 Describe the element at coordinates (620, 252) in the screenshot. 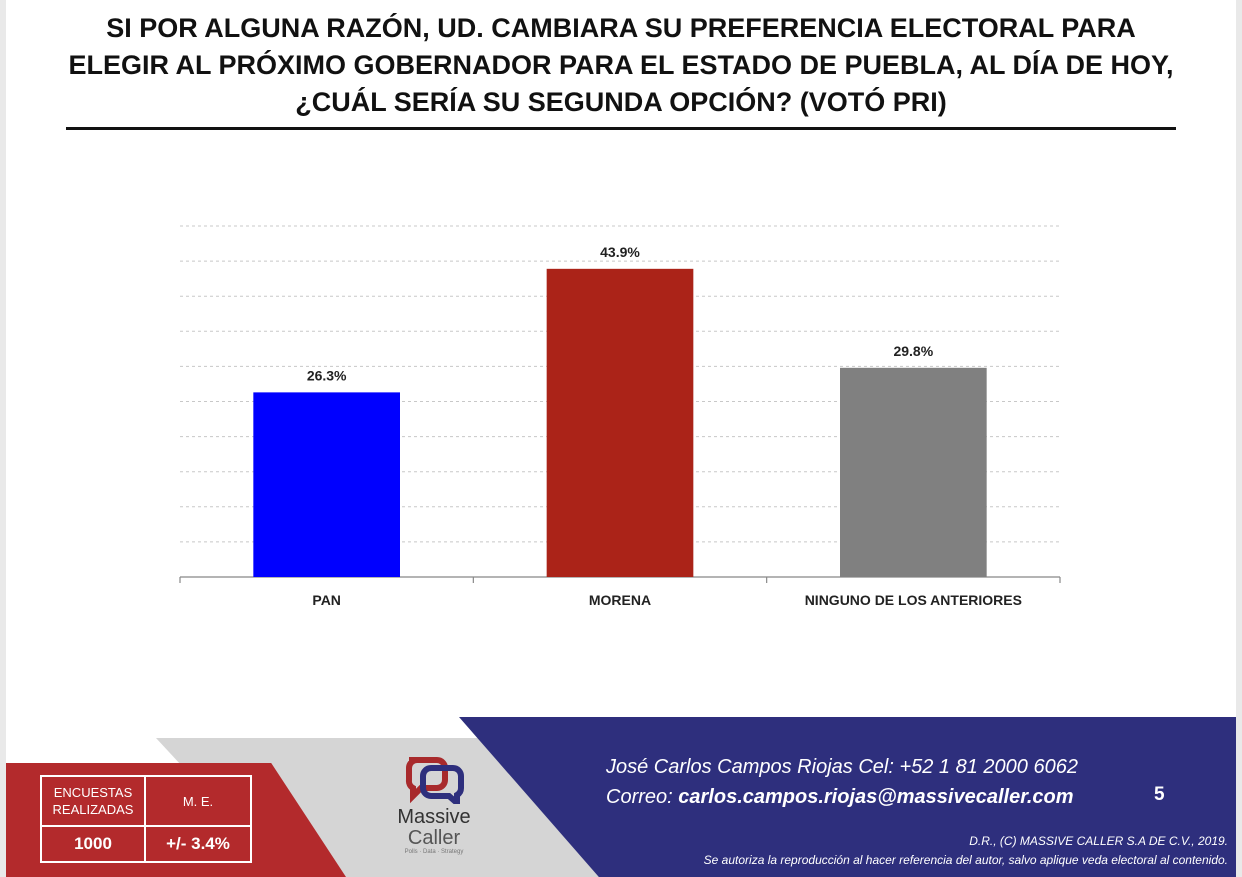

I see `data-label: 43.9%` at that location.